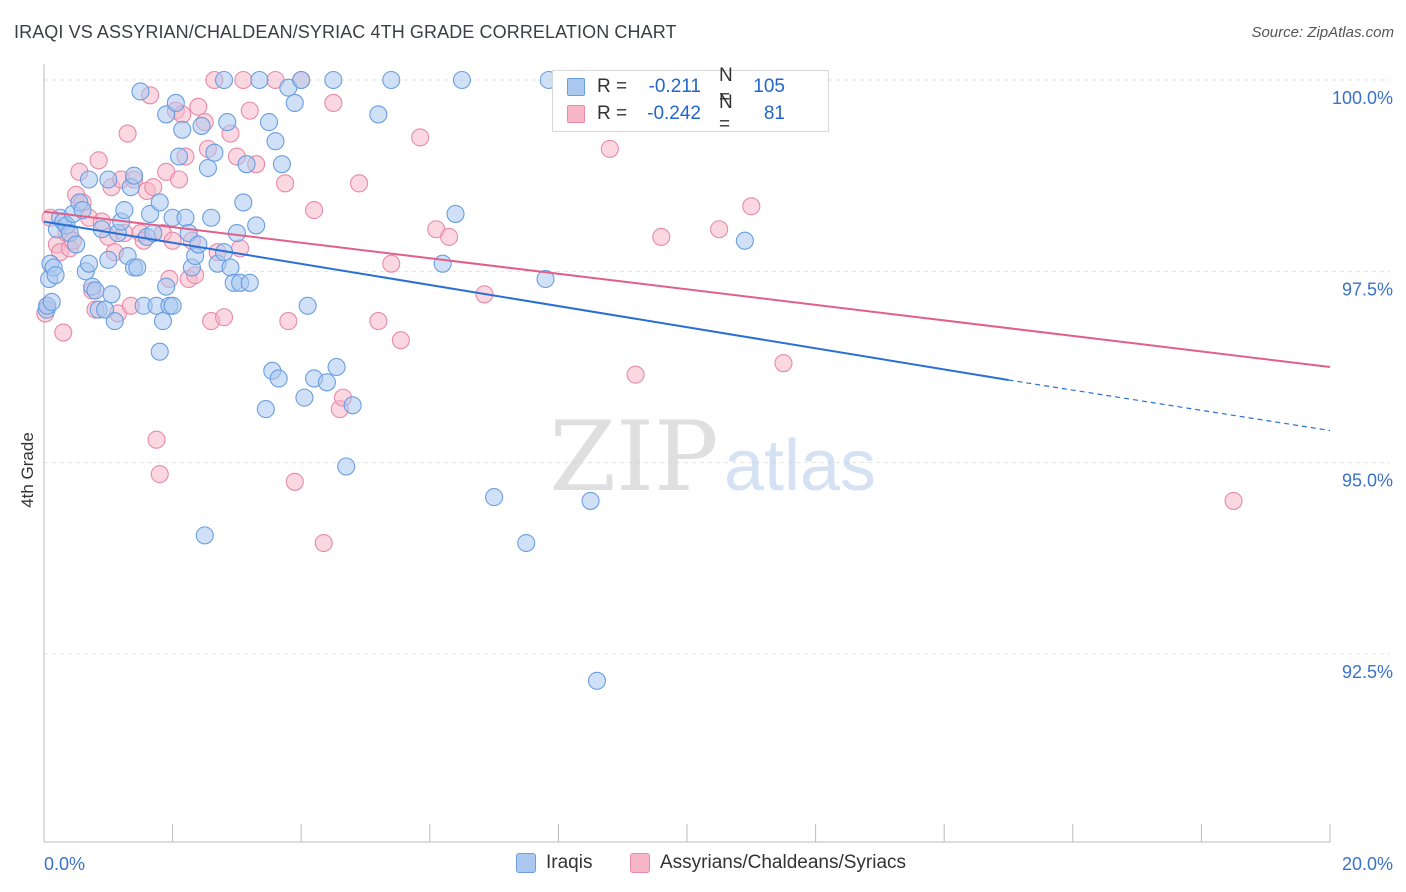  I want to click on legend-swatch-iraqis, so click(576, 87).